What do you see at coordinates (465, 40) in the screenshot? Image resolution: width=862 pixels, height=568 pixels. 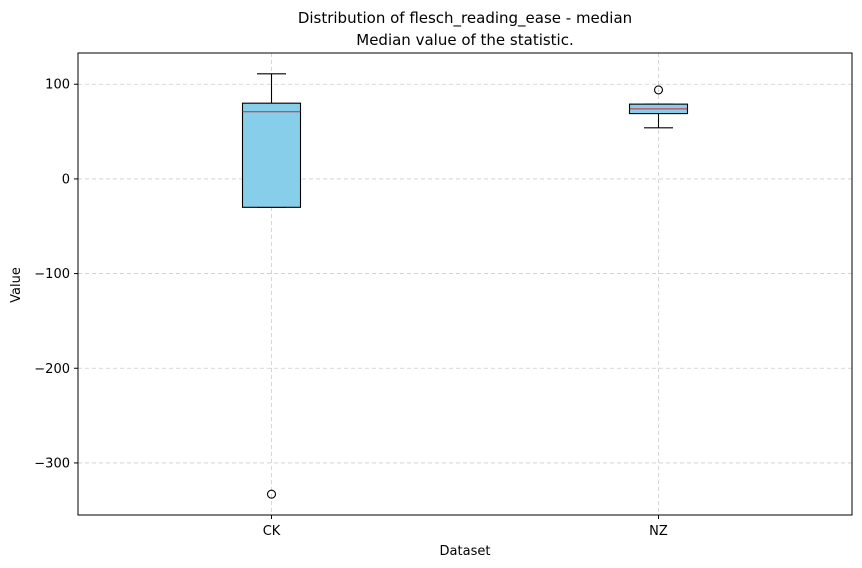 I see `chart-subtitle: Median value of the statistic.` at bounding box center [465, 40].